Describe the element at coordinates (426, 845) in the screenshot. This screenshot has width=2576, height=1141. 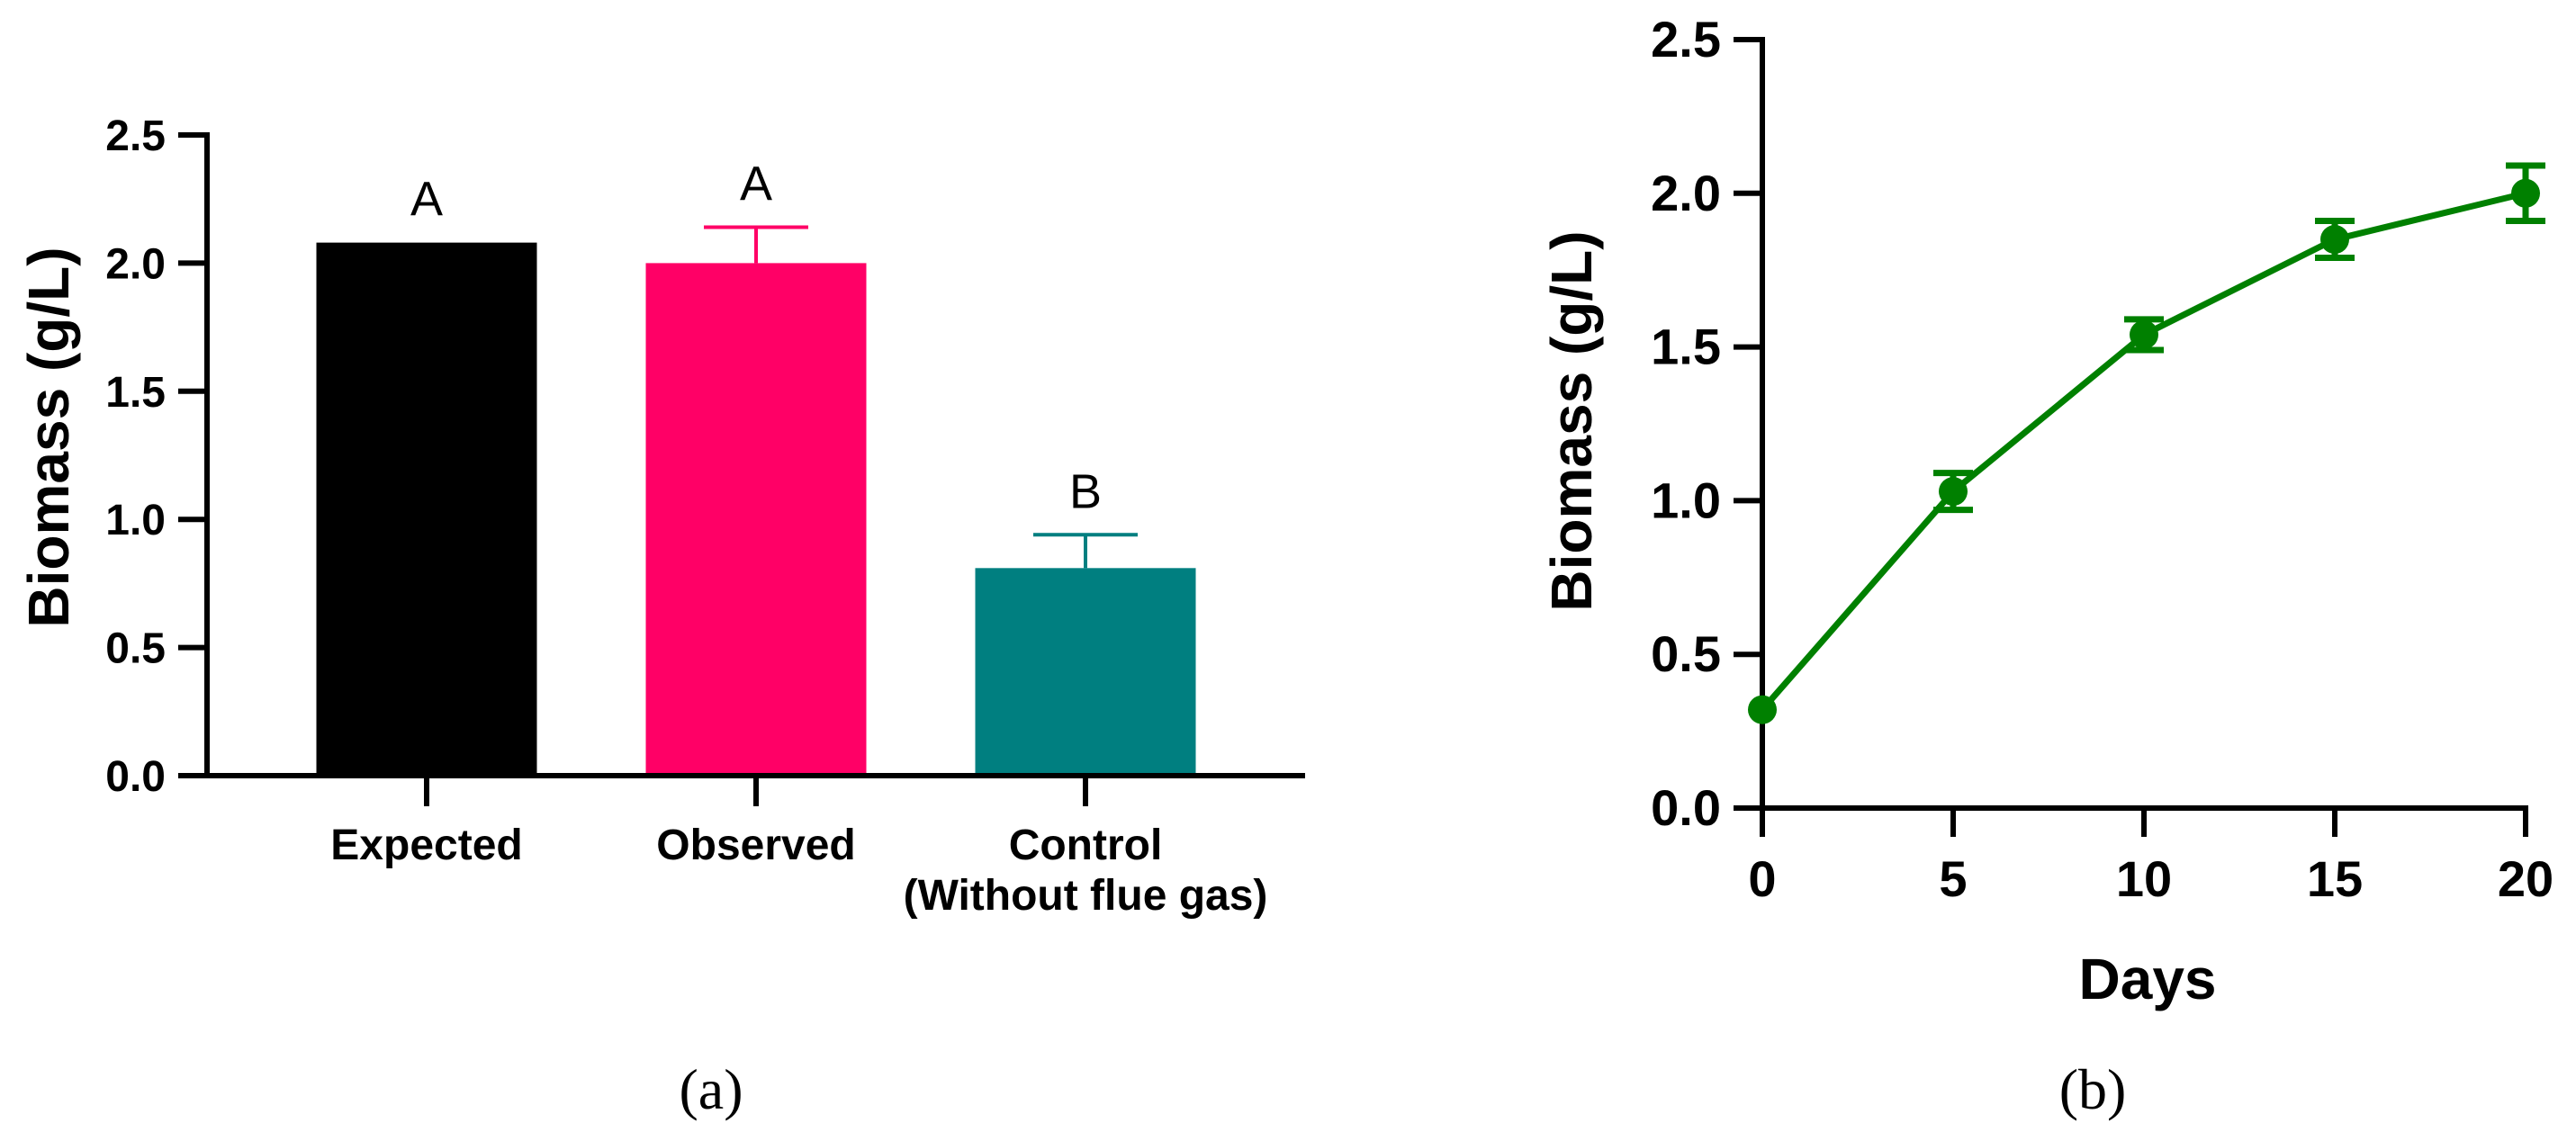
I see `category-label: Expected` at that location.